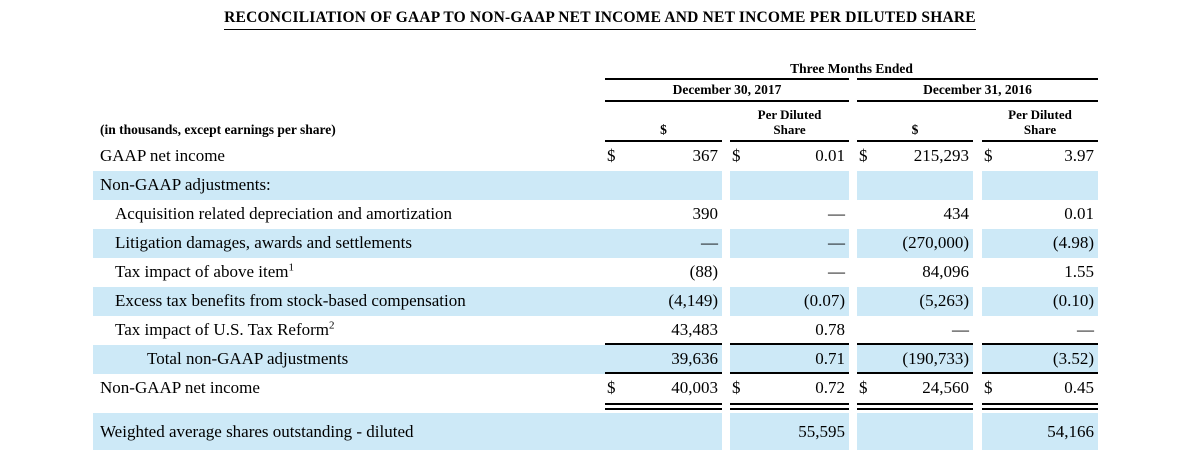 The width and height of the screenshot is (1200, 457). Describe the element at coordinates (349, 185) in the screenshot. I see `row-label: Non-GAAP adjustments:` at that location.